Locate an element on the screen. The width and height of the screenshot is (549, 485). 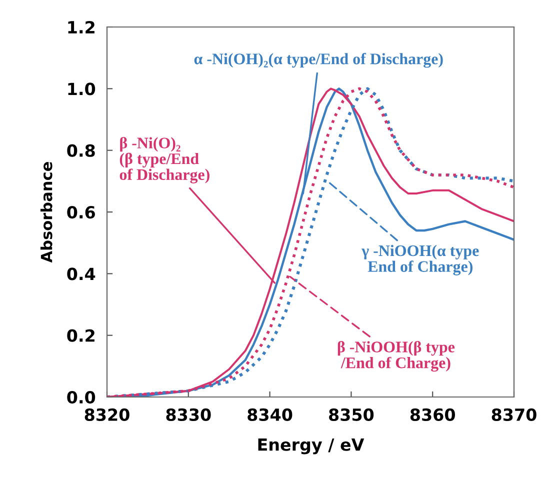
y-tick-label: 1.0 is located at coordinates (82, 89).